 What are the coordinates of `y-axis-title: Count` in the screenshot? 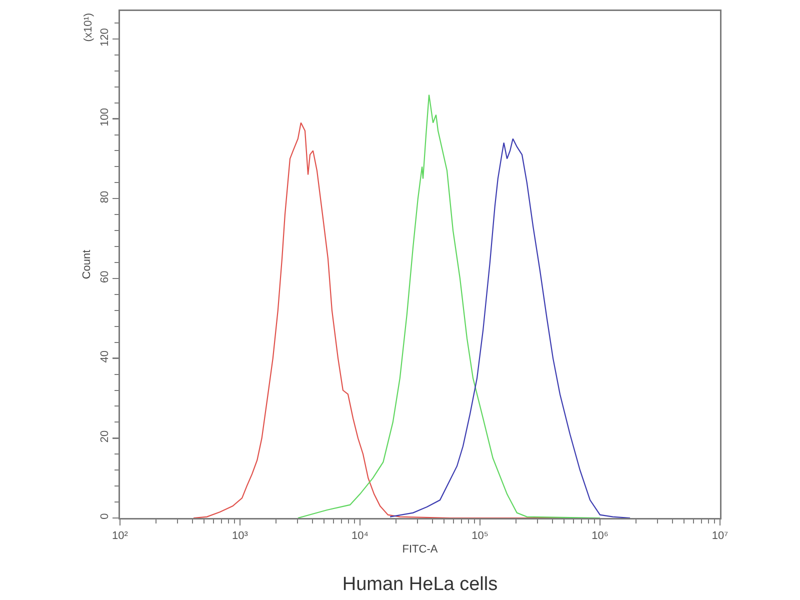 It's located at (86, 265).